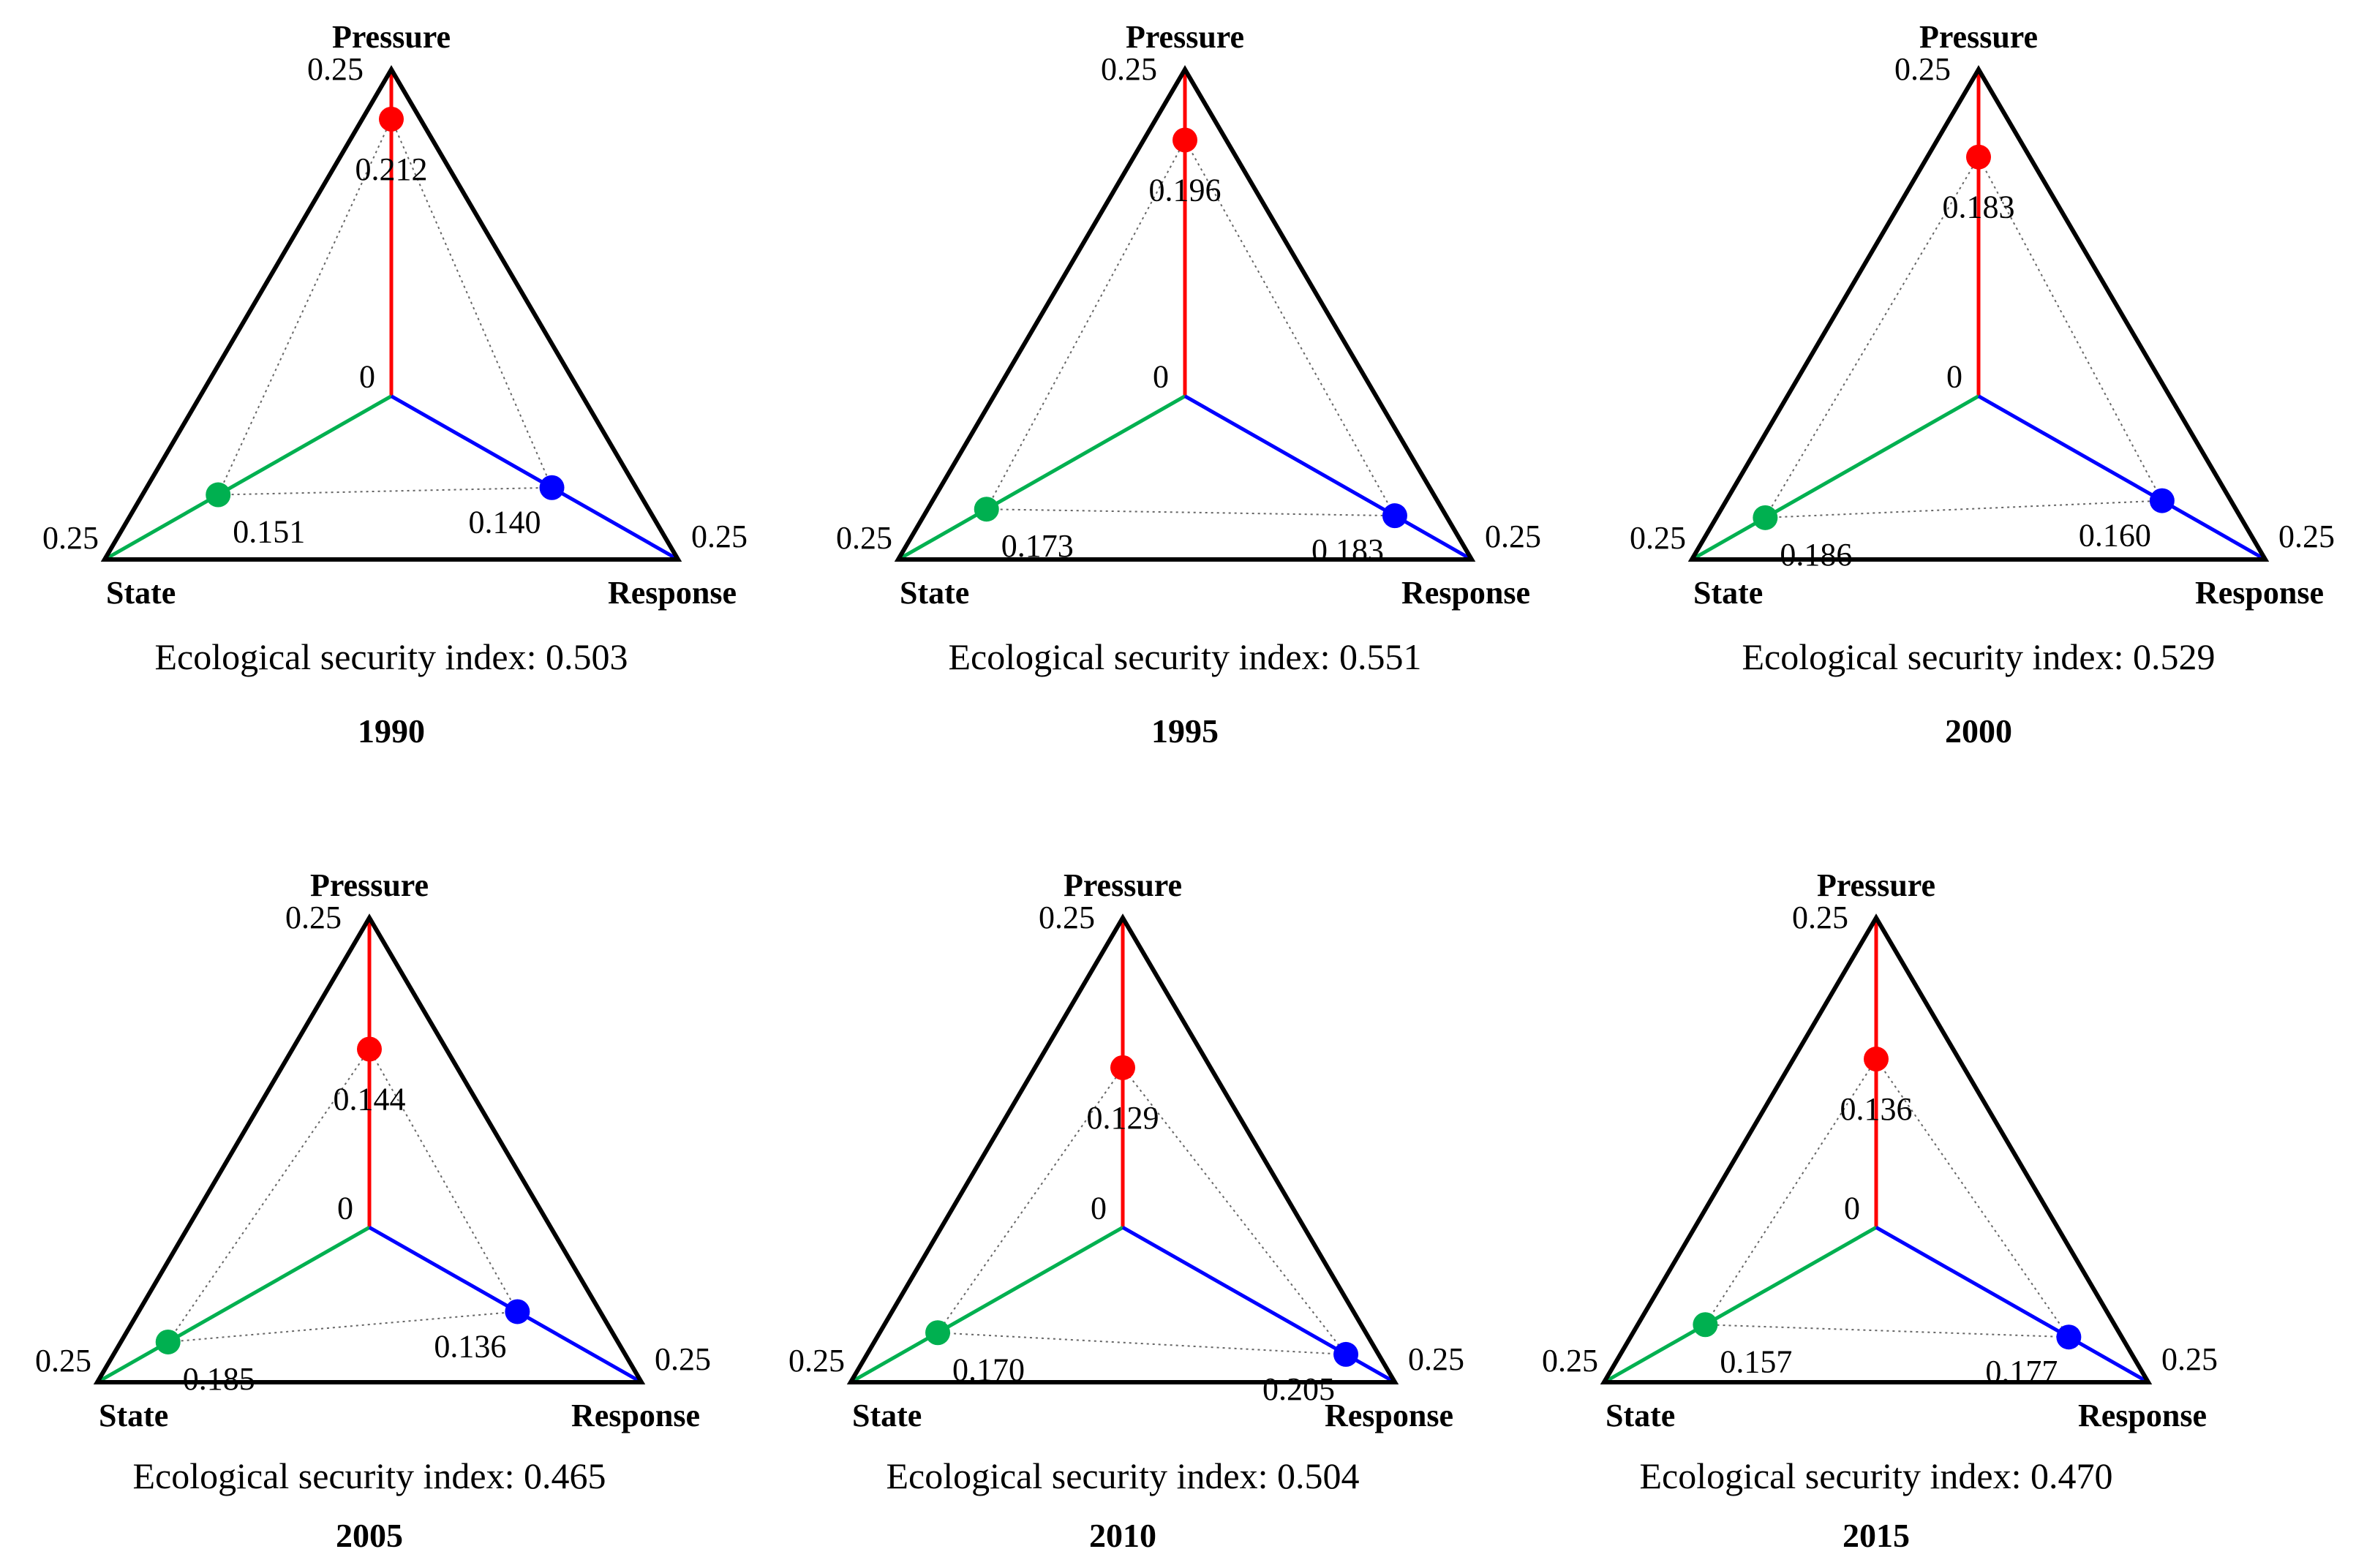 Image resolution: width=2375 pixels, height=1568 pixels. Describe the element at coordinates (1705, 1325) in the screenshot. I see `state-point-2015` at that location.